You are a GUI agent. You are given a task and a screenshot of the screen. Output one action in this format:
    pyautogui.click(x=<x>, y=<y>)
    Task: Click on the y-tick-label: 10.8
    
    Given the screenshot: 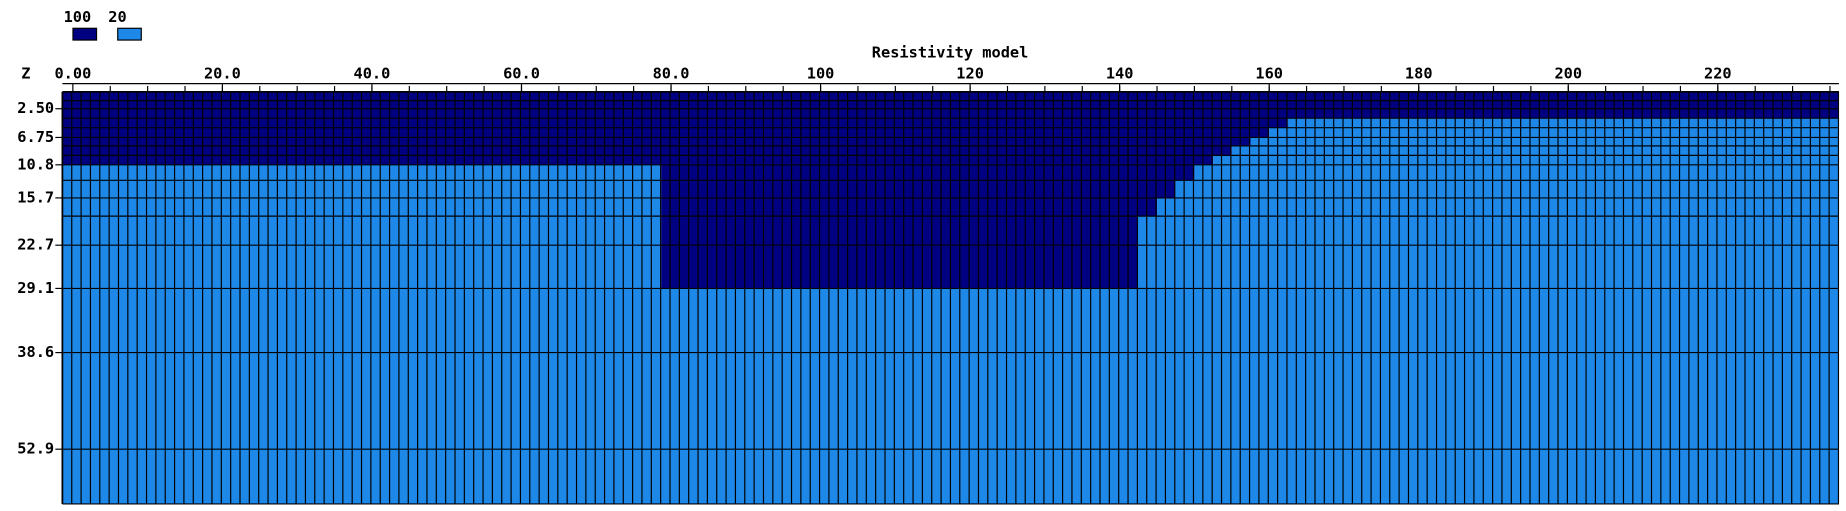 What is the action you would take?
    pyautogui.click(x=35, y=164)
    